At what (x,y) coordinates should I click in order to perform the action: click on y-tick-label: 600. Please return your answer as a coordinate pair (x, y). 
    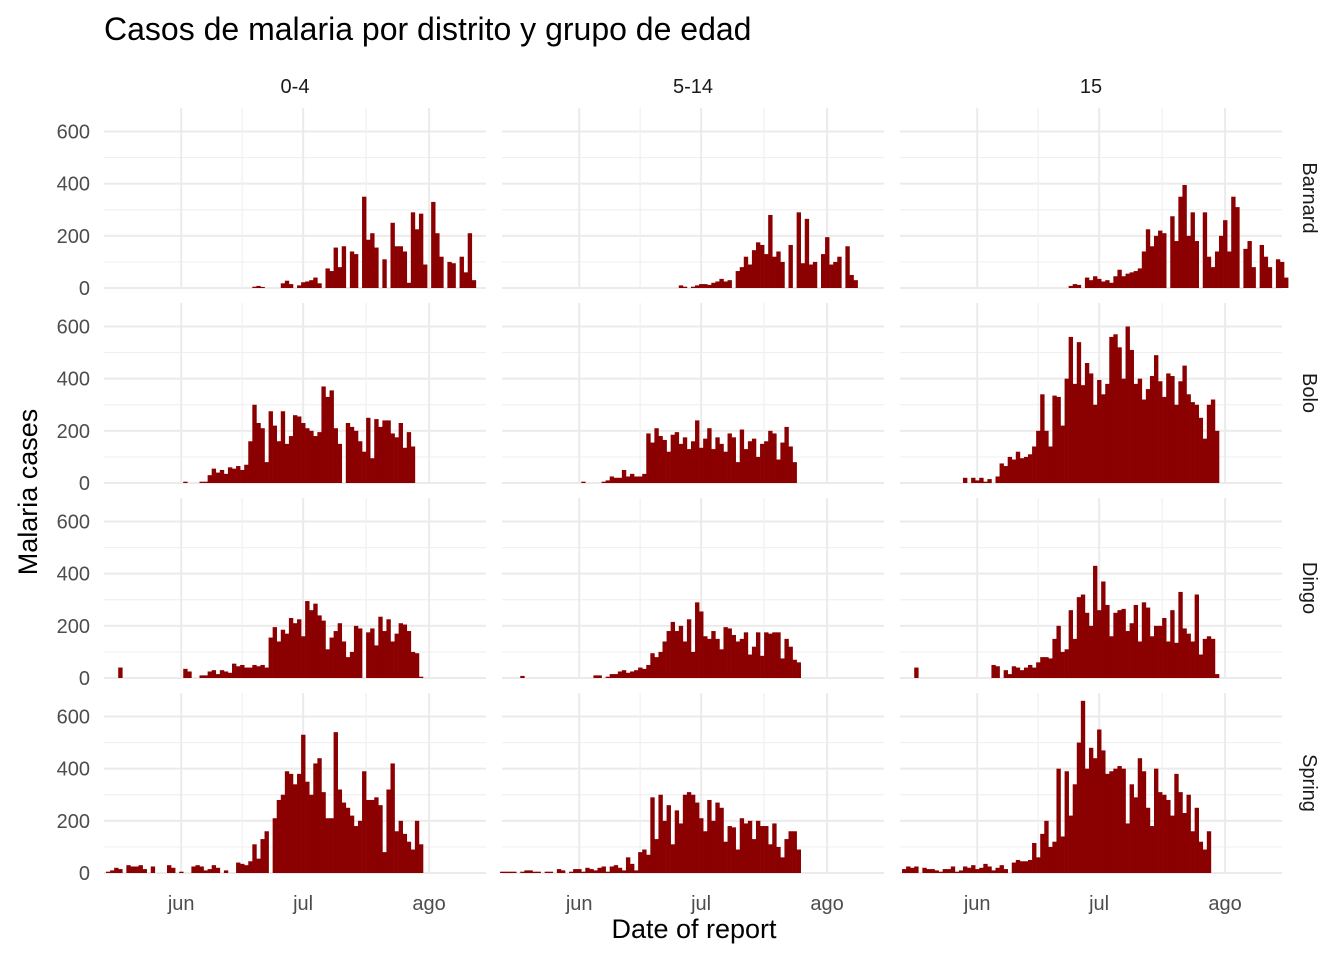
    Looking at the image, I should click on (73, 327).